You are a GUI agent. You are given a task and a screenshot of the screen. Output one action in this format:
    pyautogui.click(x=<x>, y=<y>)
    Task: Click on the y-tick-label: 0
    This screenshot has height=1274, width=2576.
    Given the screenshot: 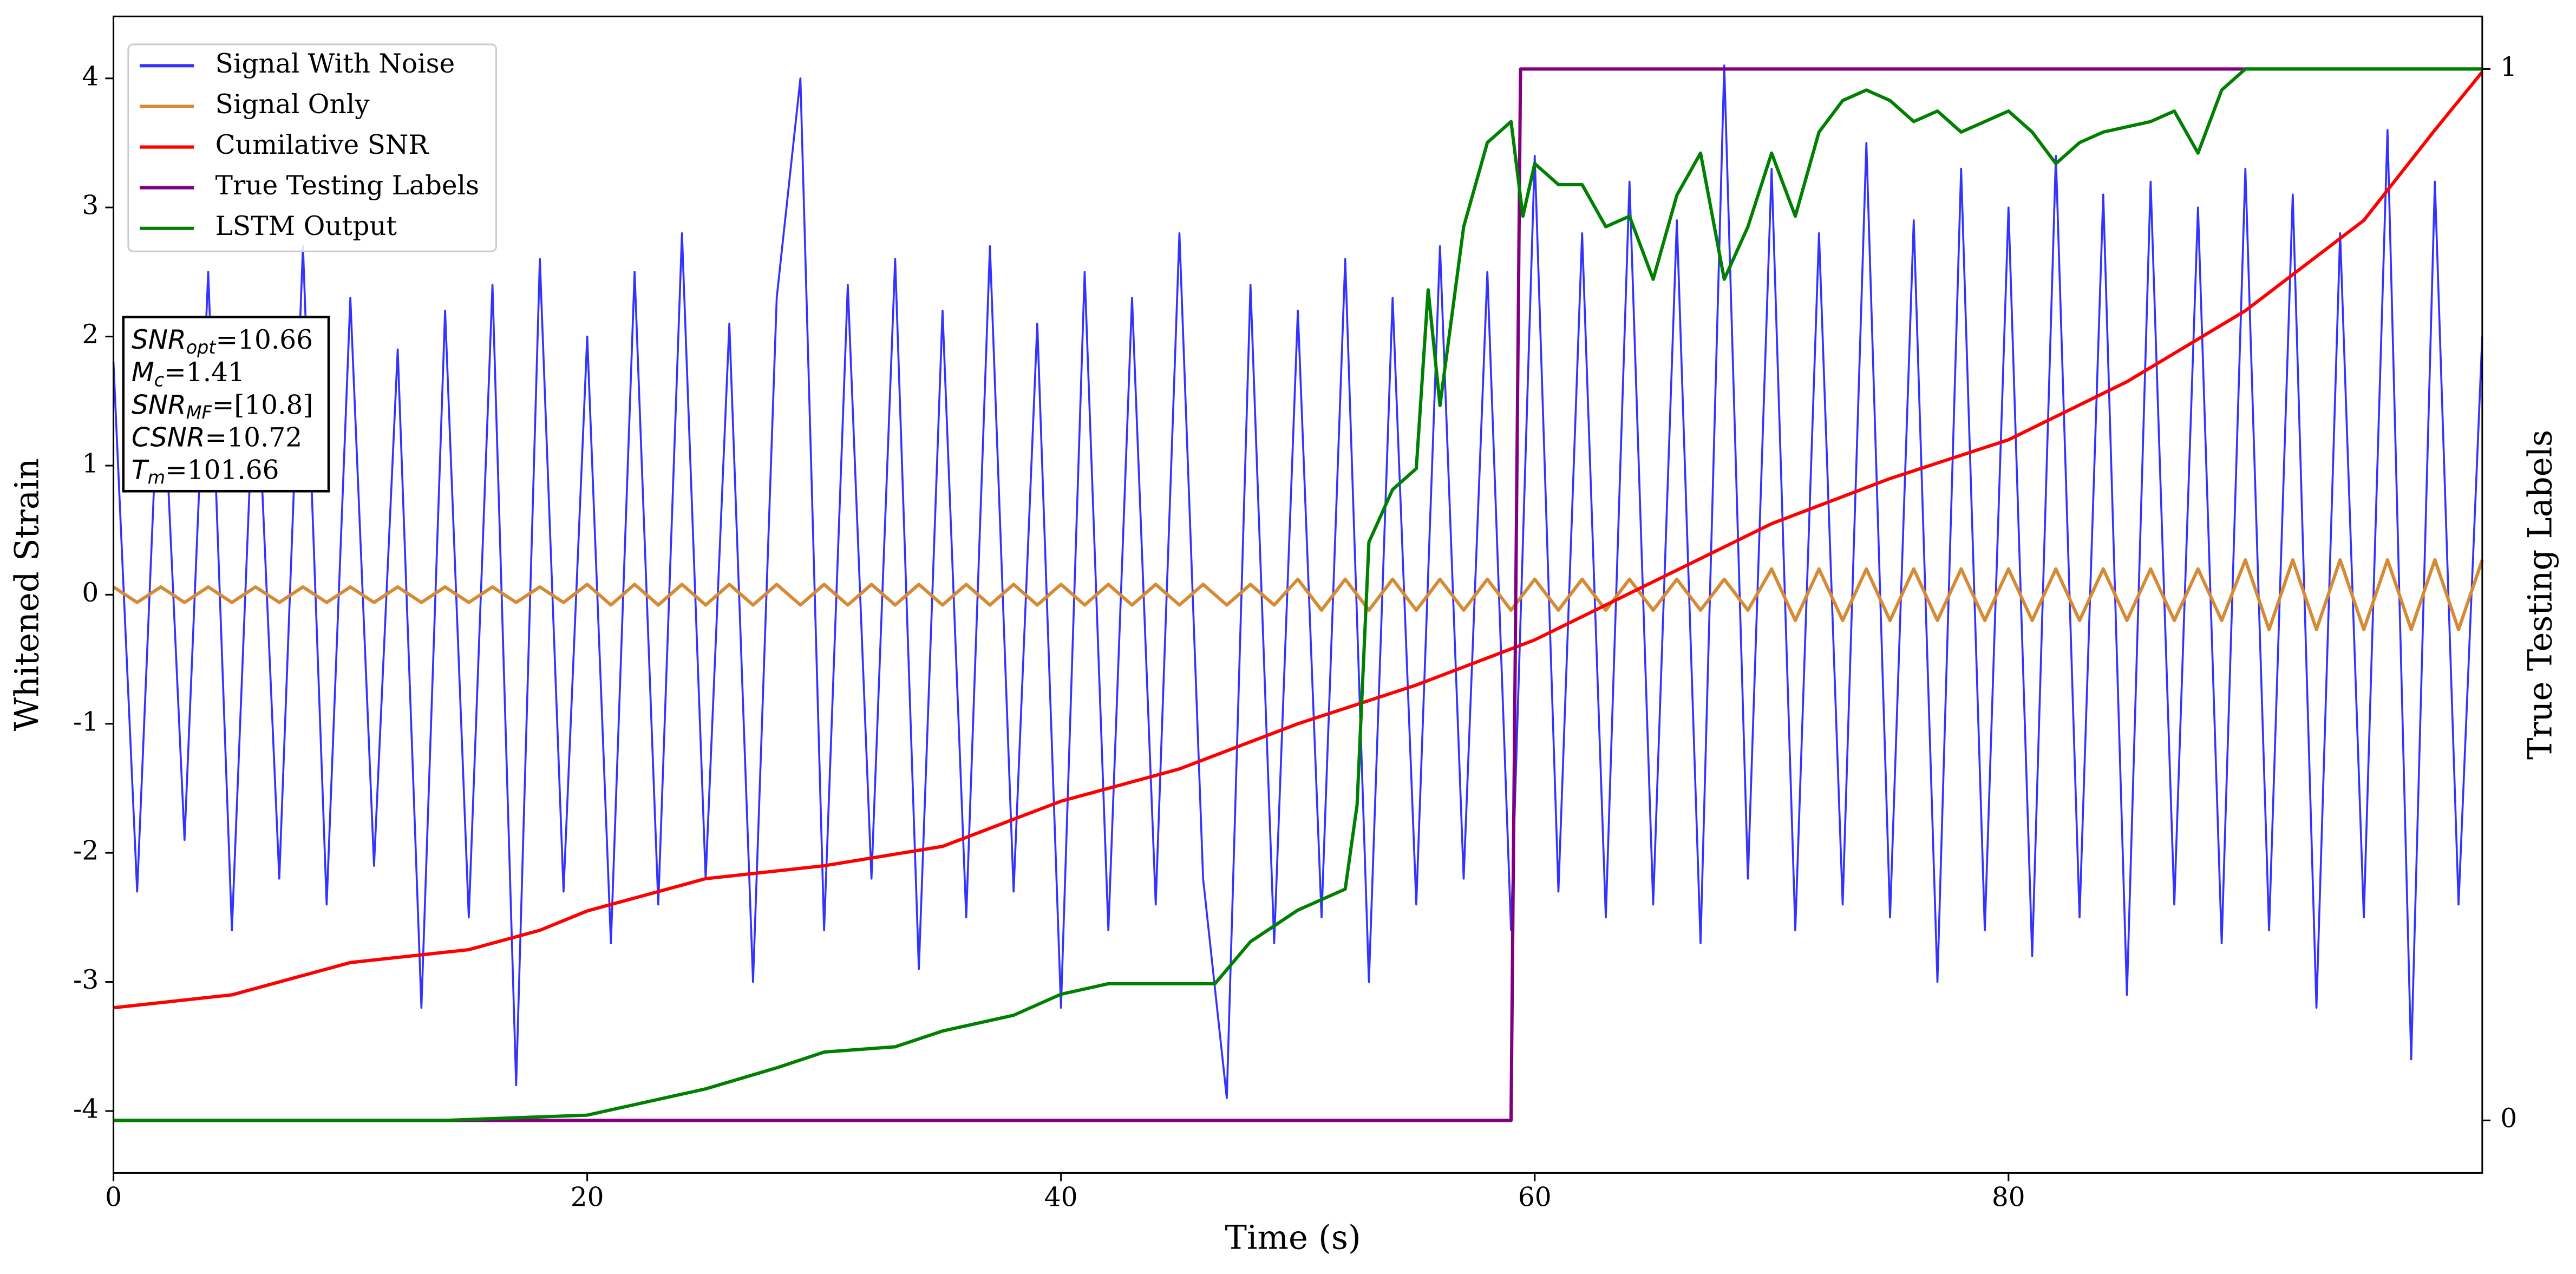 What is the action you would take?
    pyautogui.click(x=90, y=593)
    